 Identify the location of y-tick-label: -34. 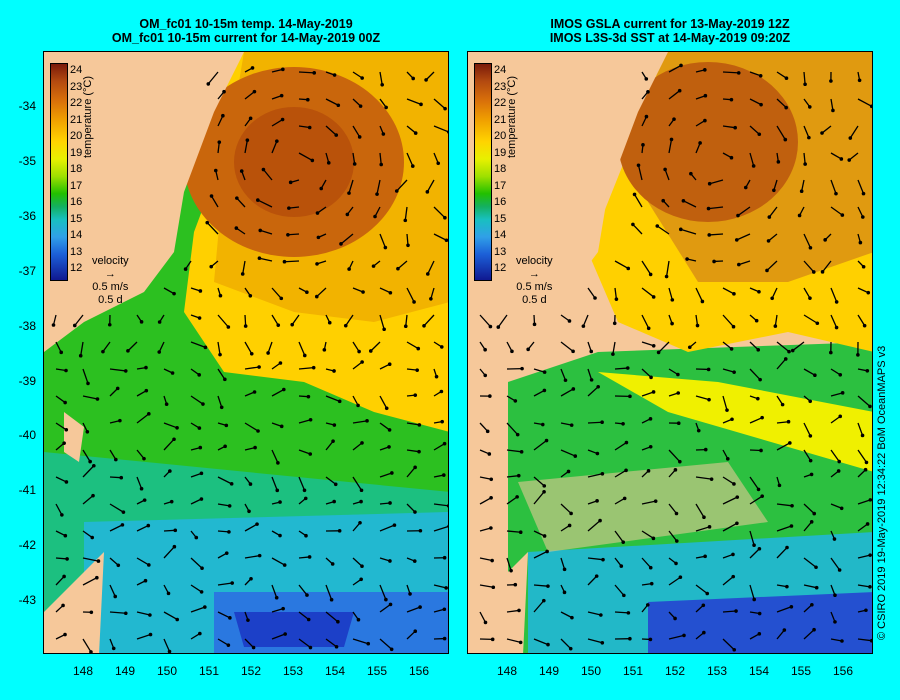
(27, 106).